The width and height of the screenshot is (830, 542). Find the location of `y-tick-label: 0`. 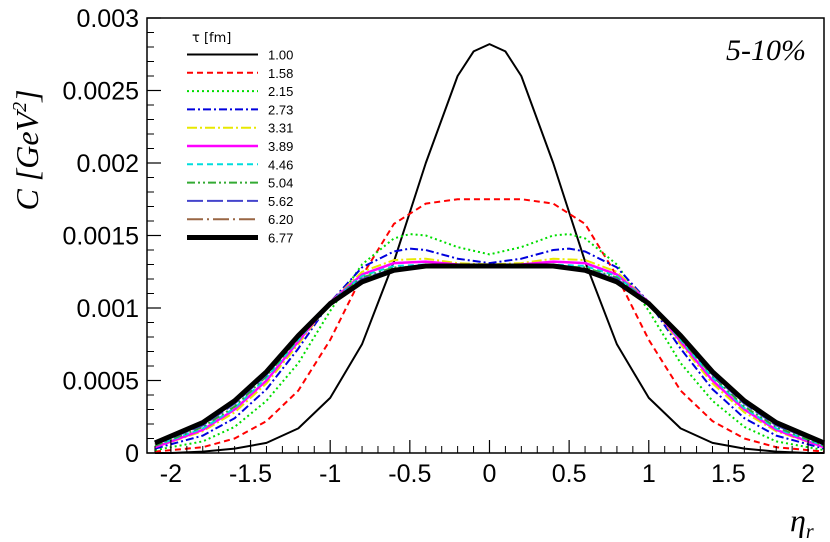

y-tick-label: 0 is located at coordinates (132, 454).